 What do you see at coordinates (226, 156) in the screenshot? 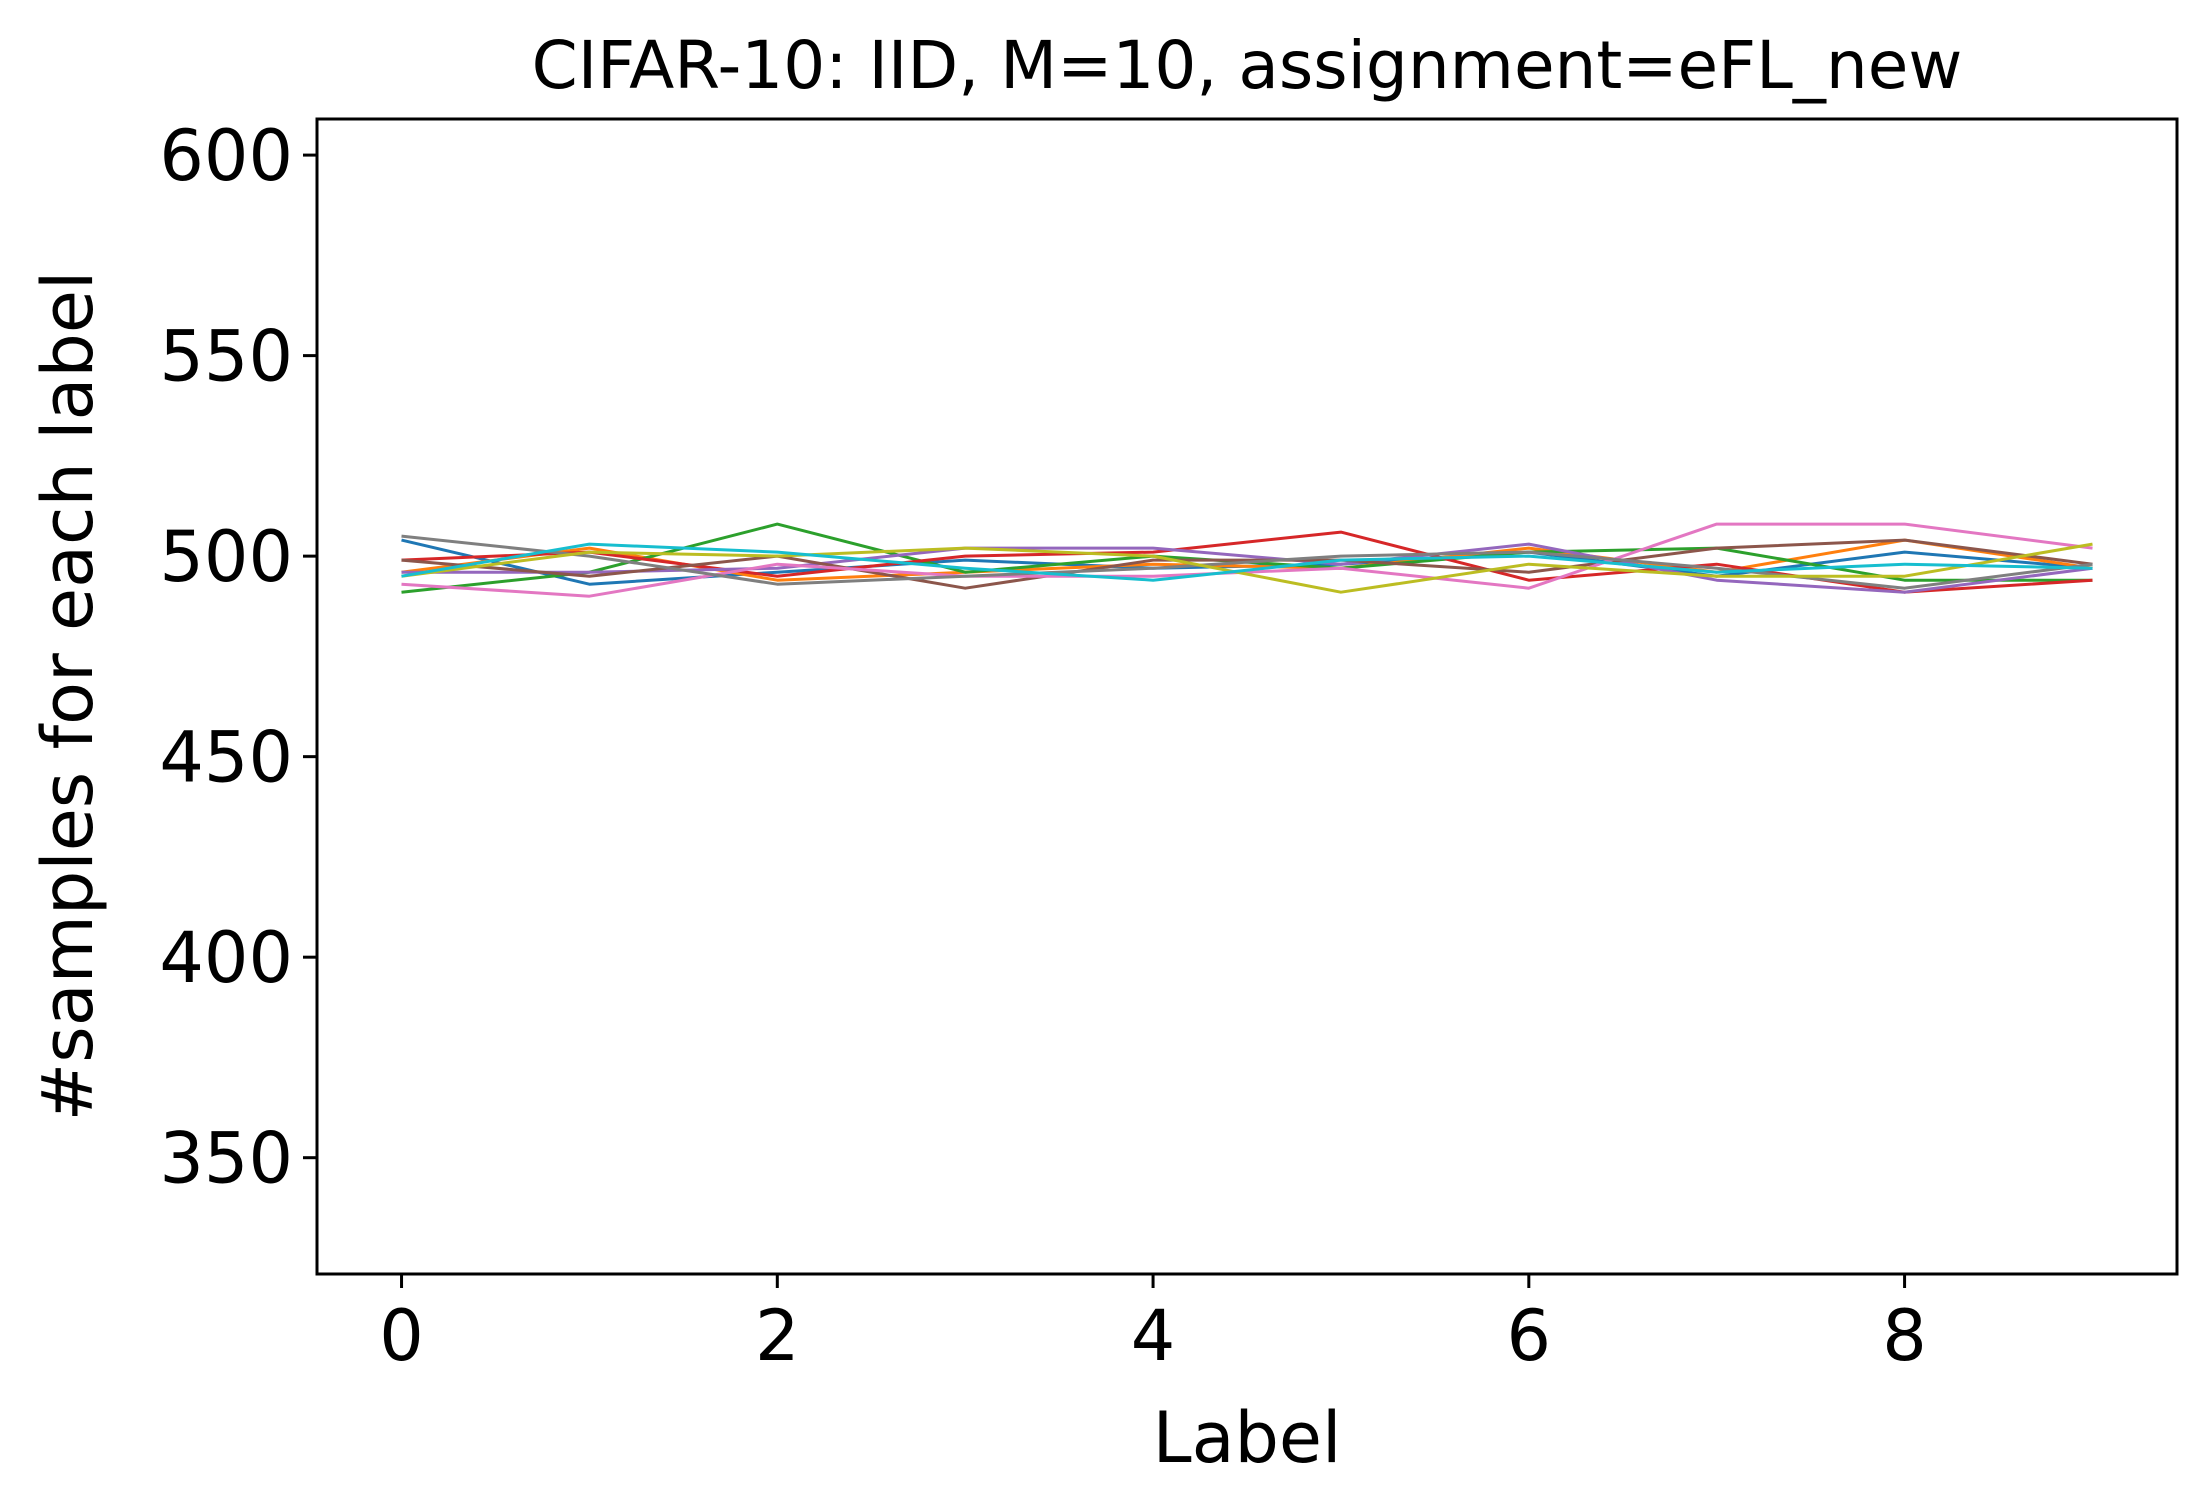
I see `y-tick-label: 600` at bounding box center [226, 156].